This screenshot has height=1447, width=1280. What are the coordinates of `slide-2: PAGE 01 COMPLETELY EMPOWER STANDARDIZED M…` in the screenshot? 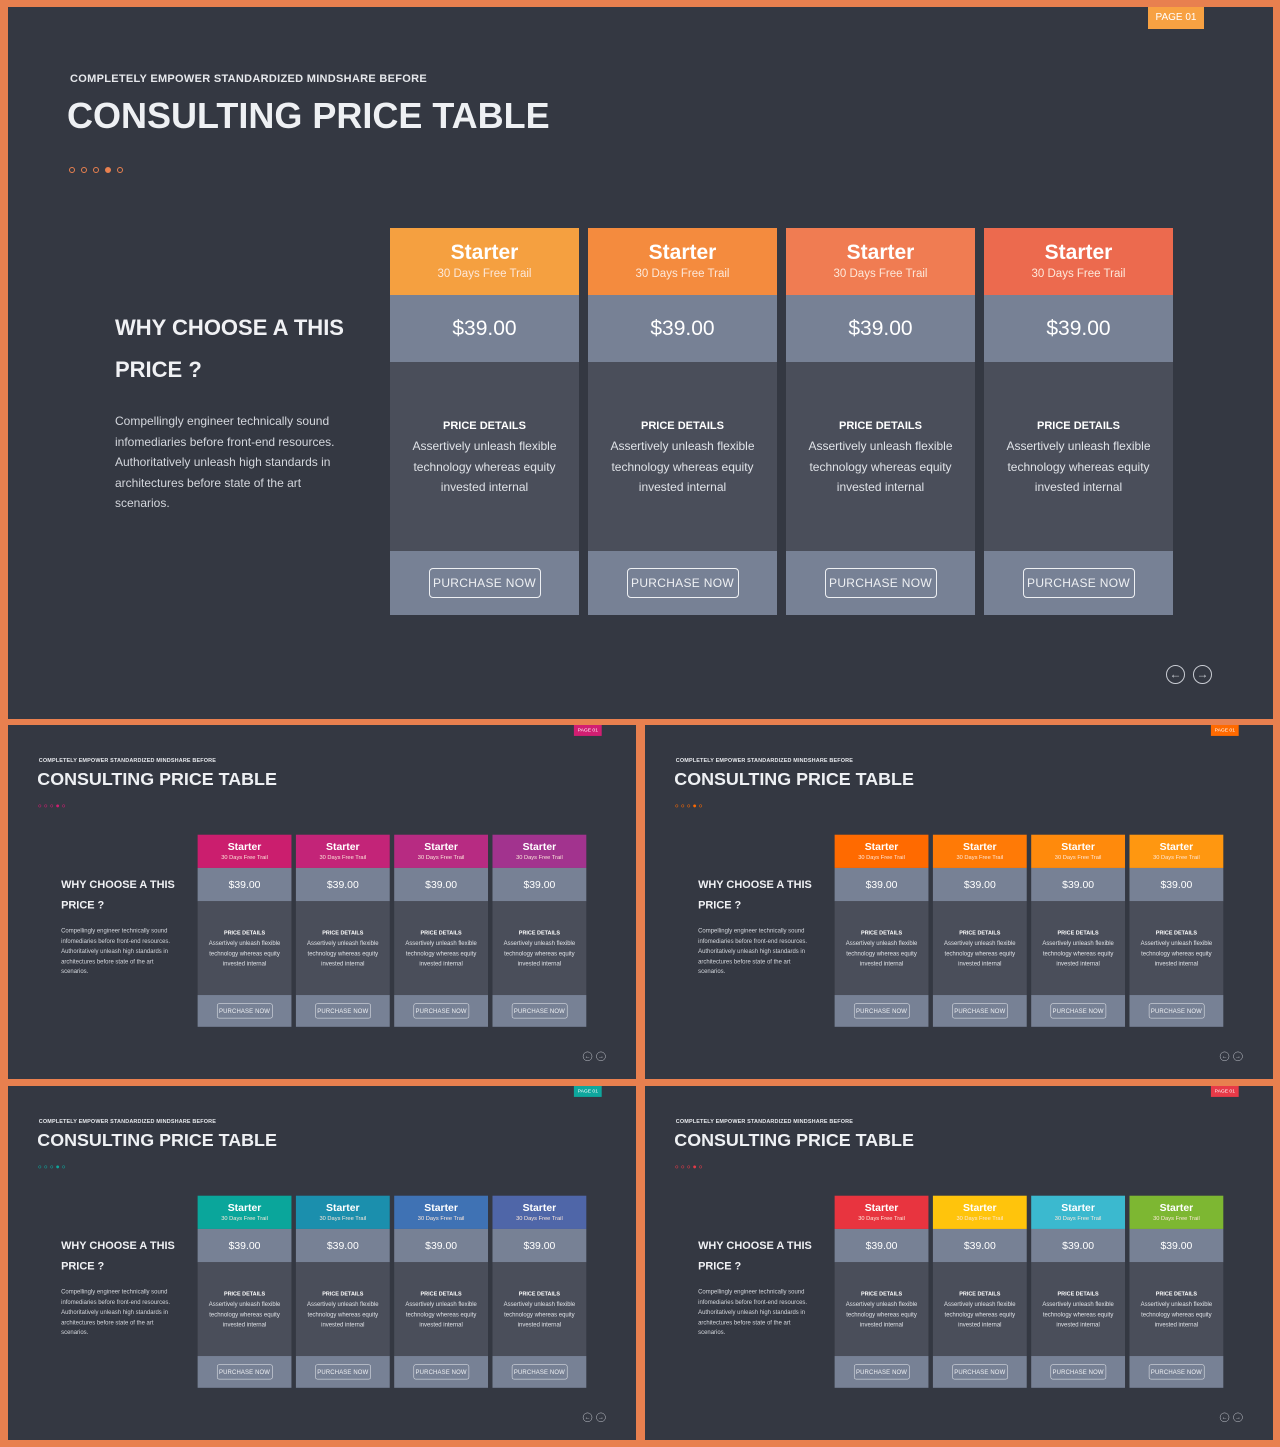 It's located at (959, 902).